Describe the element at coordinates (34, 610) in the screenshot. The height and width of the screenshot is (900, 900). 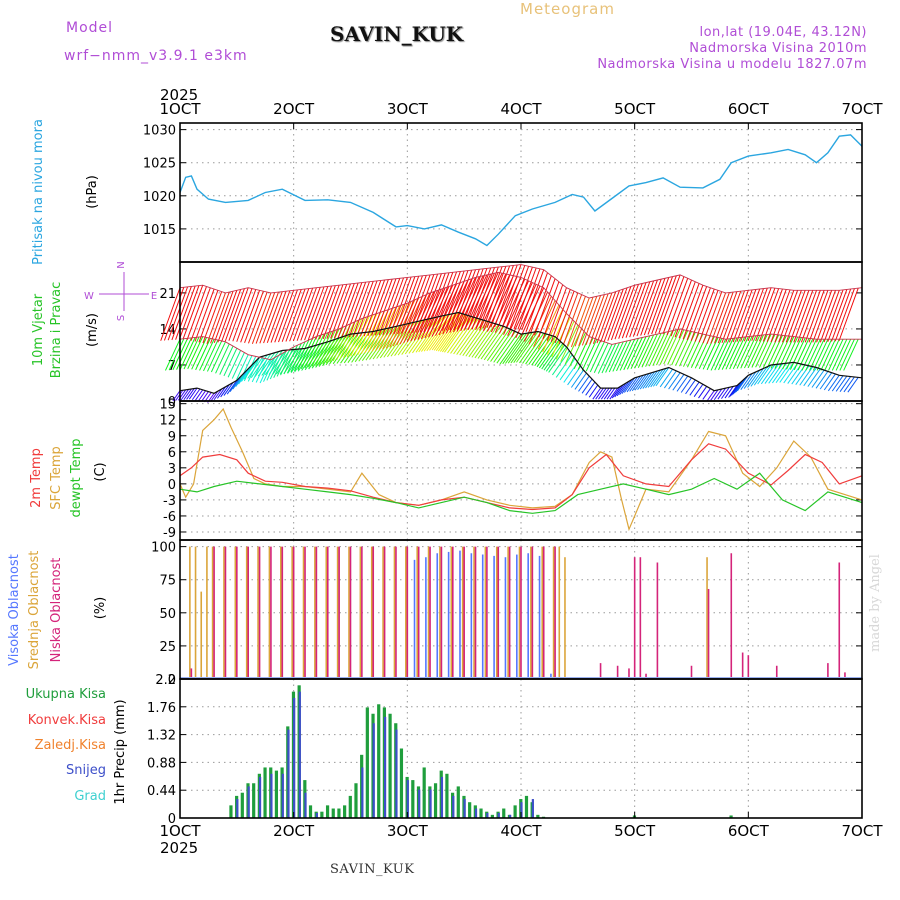
I see `mid-cloud-axis-label: Srednja Oblacnost` at that location.